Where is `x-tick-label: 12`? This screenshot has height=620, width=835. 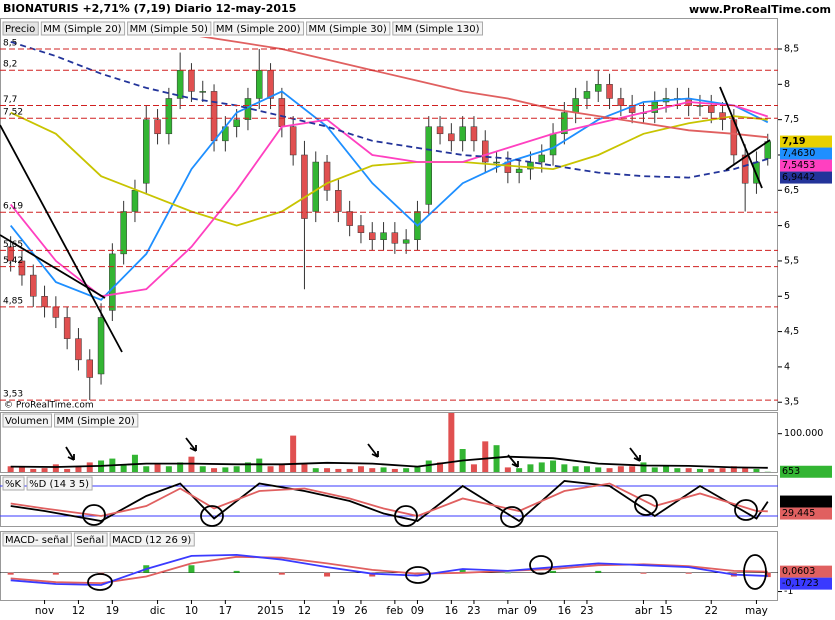
x-tick-label: 12 is located at coordinates (78, 611).